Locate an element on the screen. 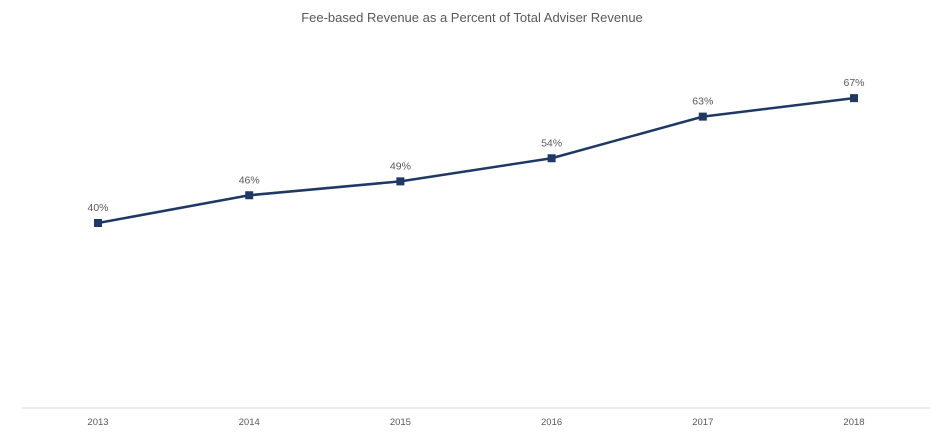 The image size is (944, 435). data-label: 67% is located at coordinates (853, 83).